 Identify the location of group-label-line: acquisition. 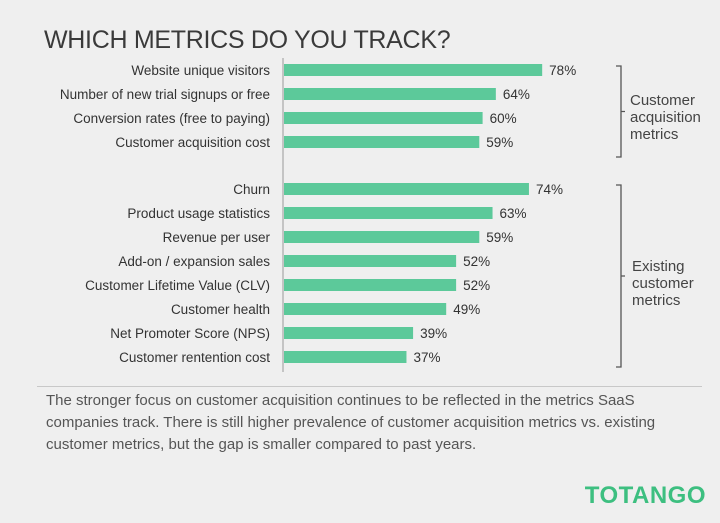
(665, 117).